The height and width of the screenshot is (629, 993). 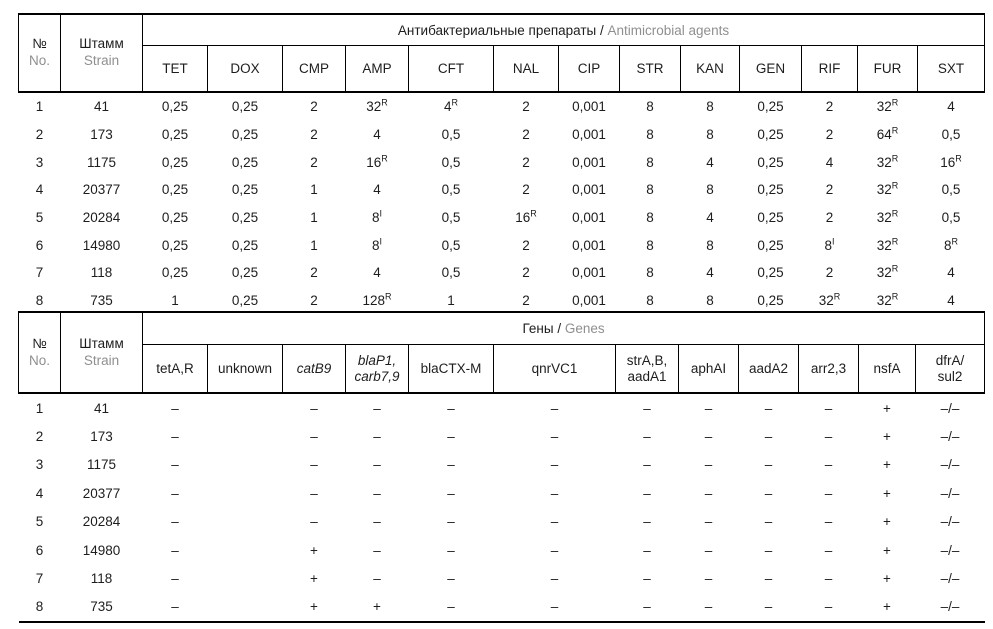 I want to click on row-number-cell: 6, so click(x=39, y=550).